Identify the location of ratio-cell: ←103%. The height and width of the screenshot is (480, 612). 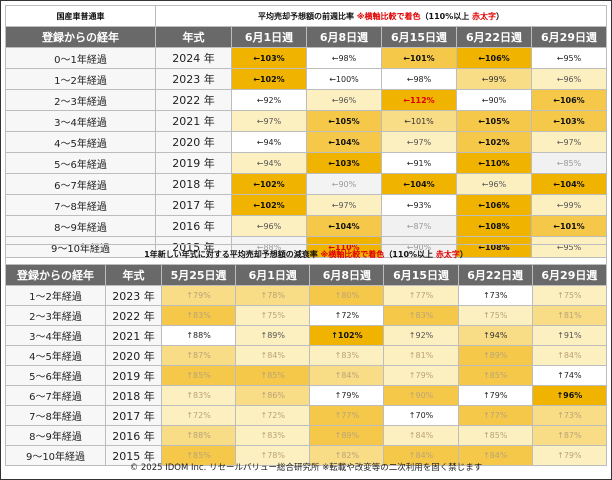
(569, 121).